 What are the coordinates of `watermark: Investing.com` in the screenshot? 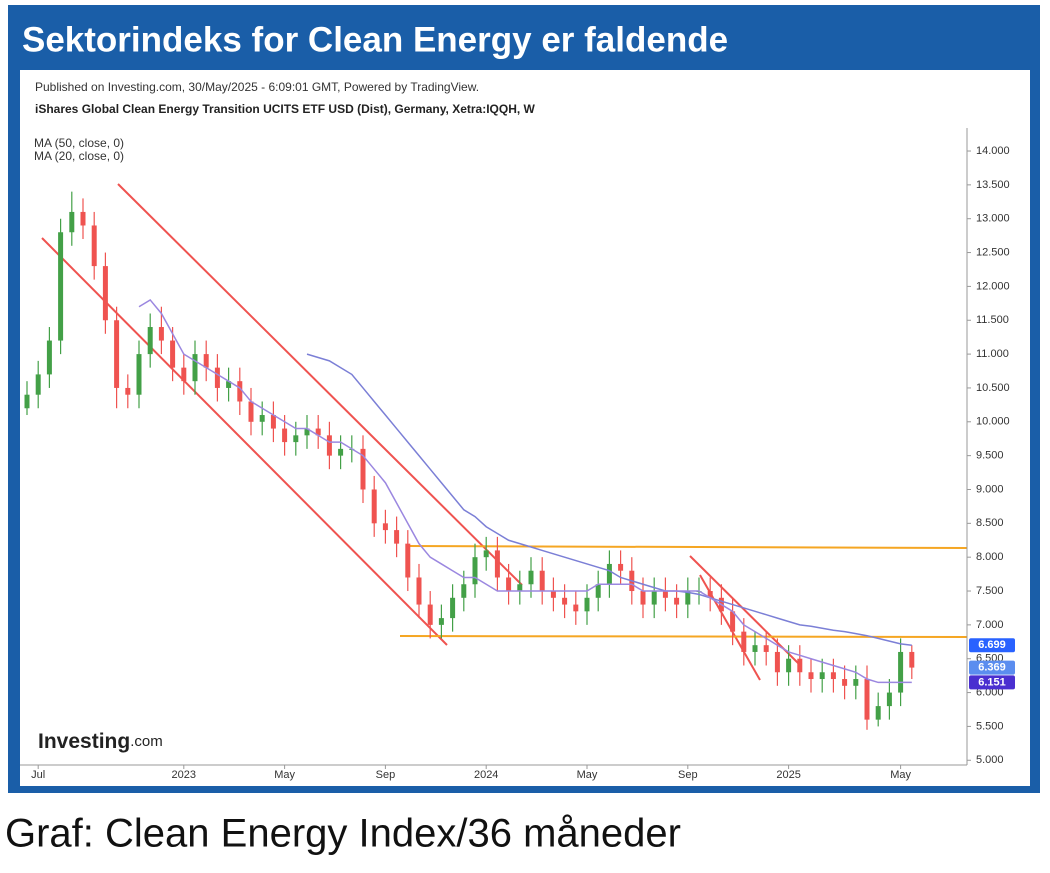 It's located at (100, 741).